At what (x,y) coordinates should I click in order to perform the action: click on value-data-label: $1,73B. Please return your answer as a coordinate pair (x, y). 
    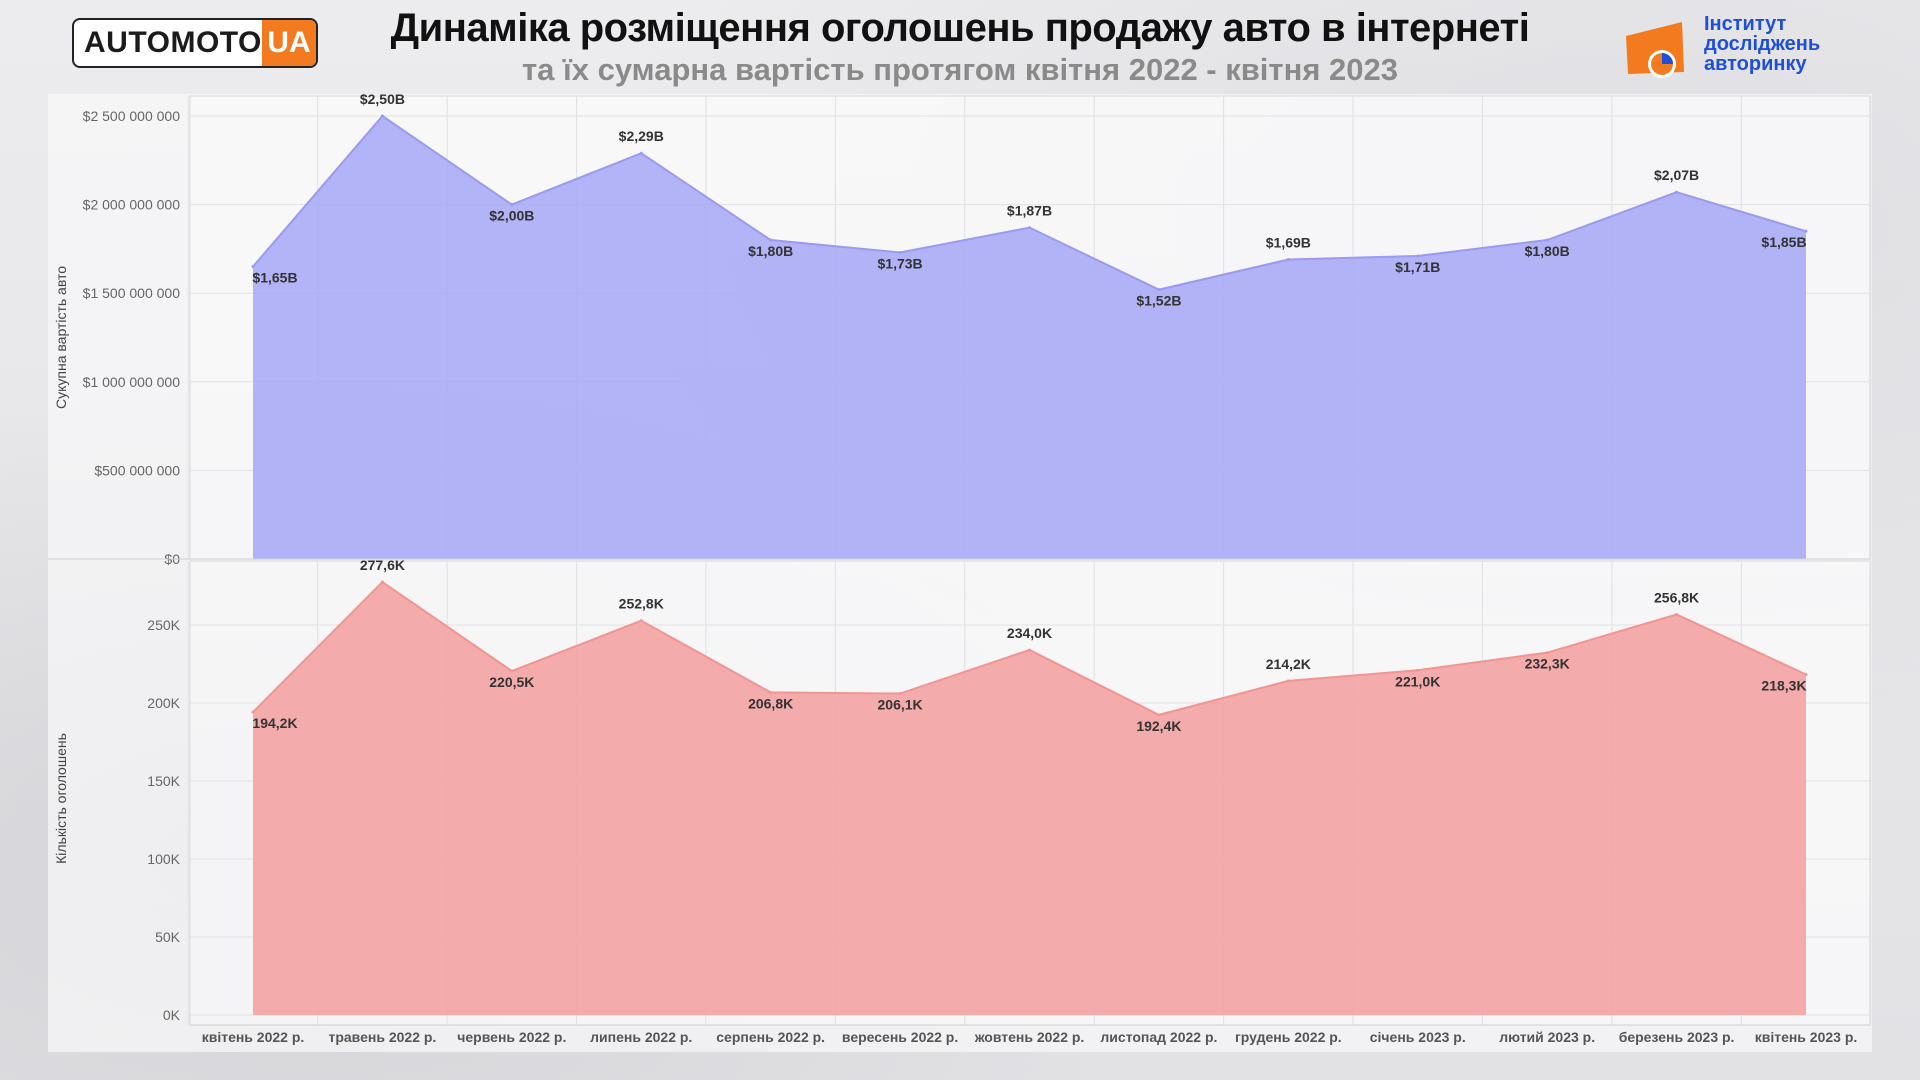
    Looking at the image, I should click on (900, 263).